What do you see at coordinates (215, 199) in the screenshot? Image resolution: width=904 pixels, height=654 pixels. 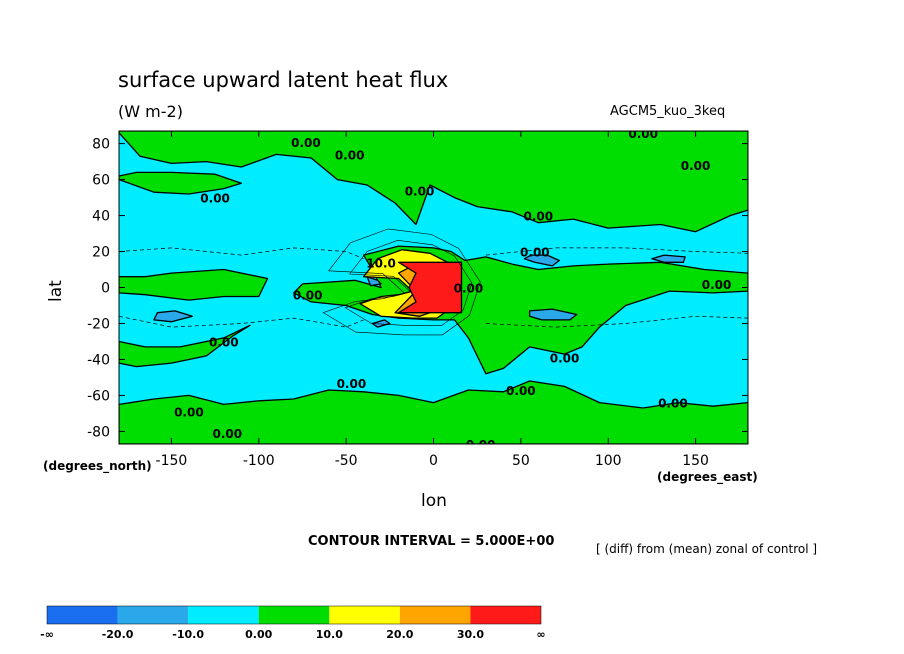 I see `contour-label-4: 0.00` at bounding box center [215, 199].